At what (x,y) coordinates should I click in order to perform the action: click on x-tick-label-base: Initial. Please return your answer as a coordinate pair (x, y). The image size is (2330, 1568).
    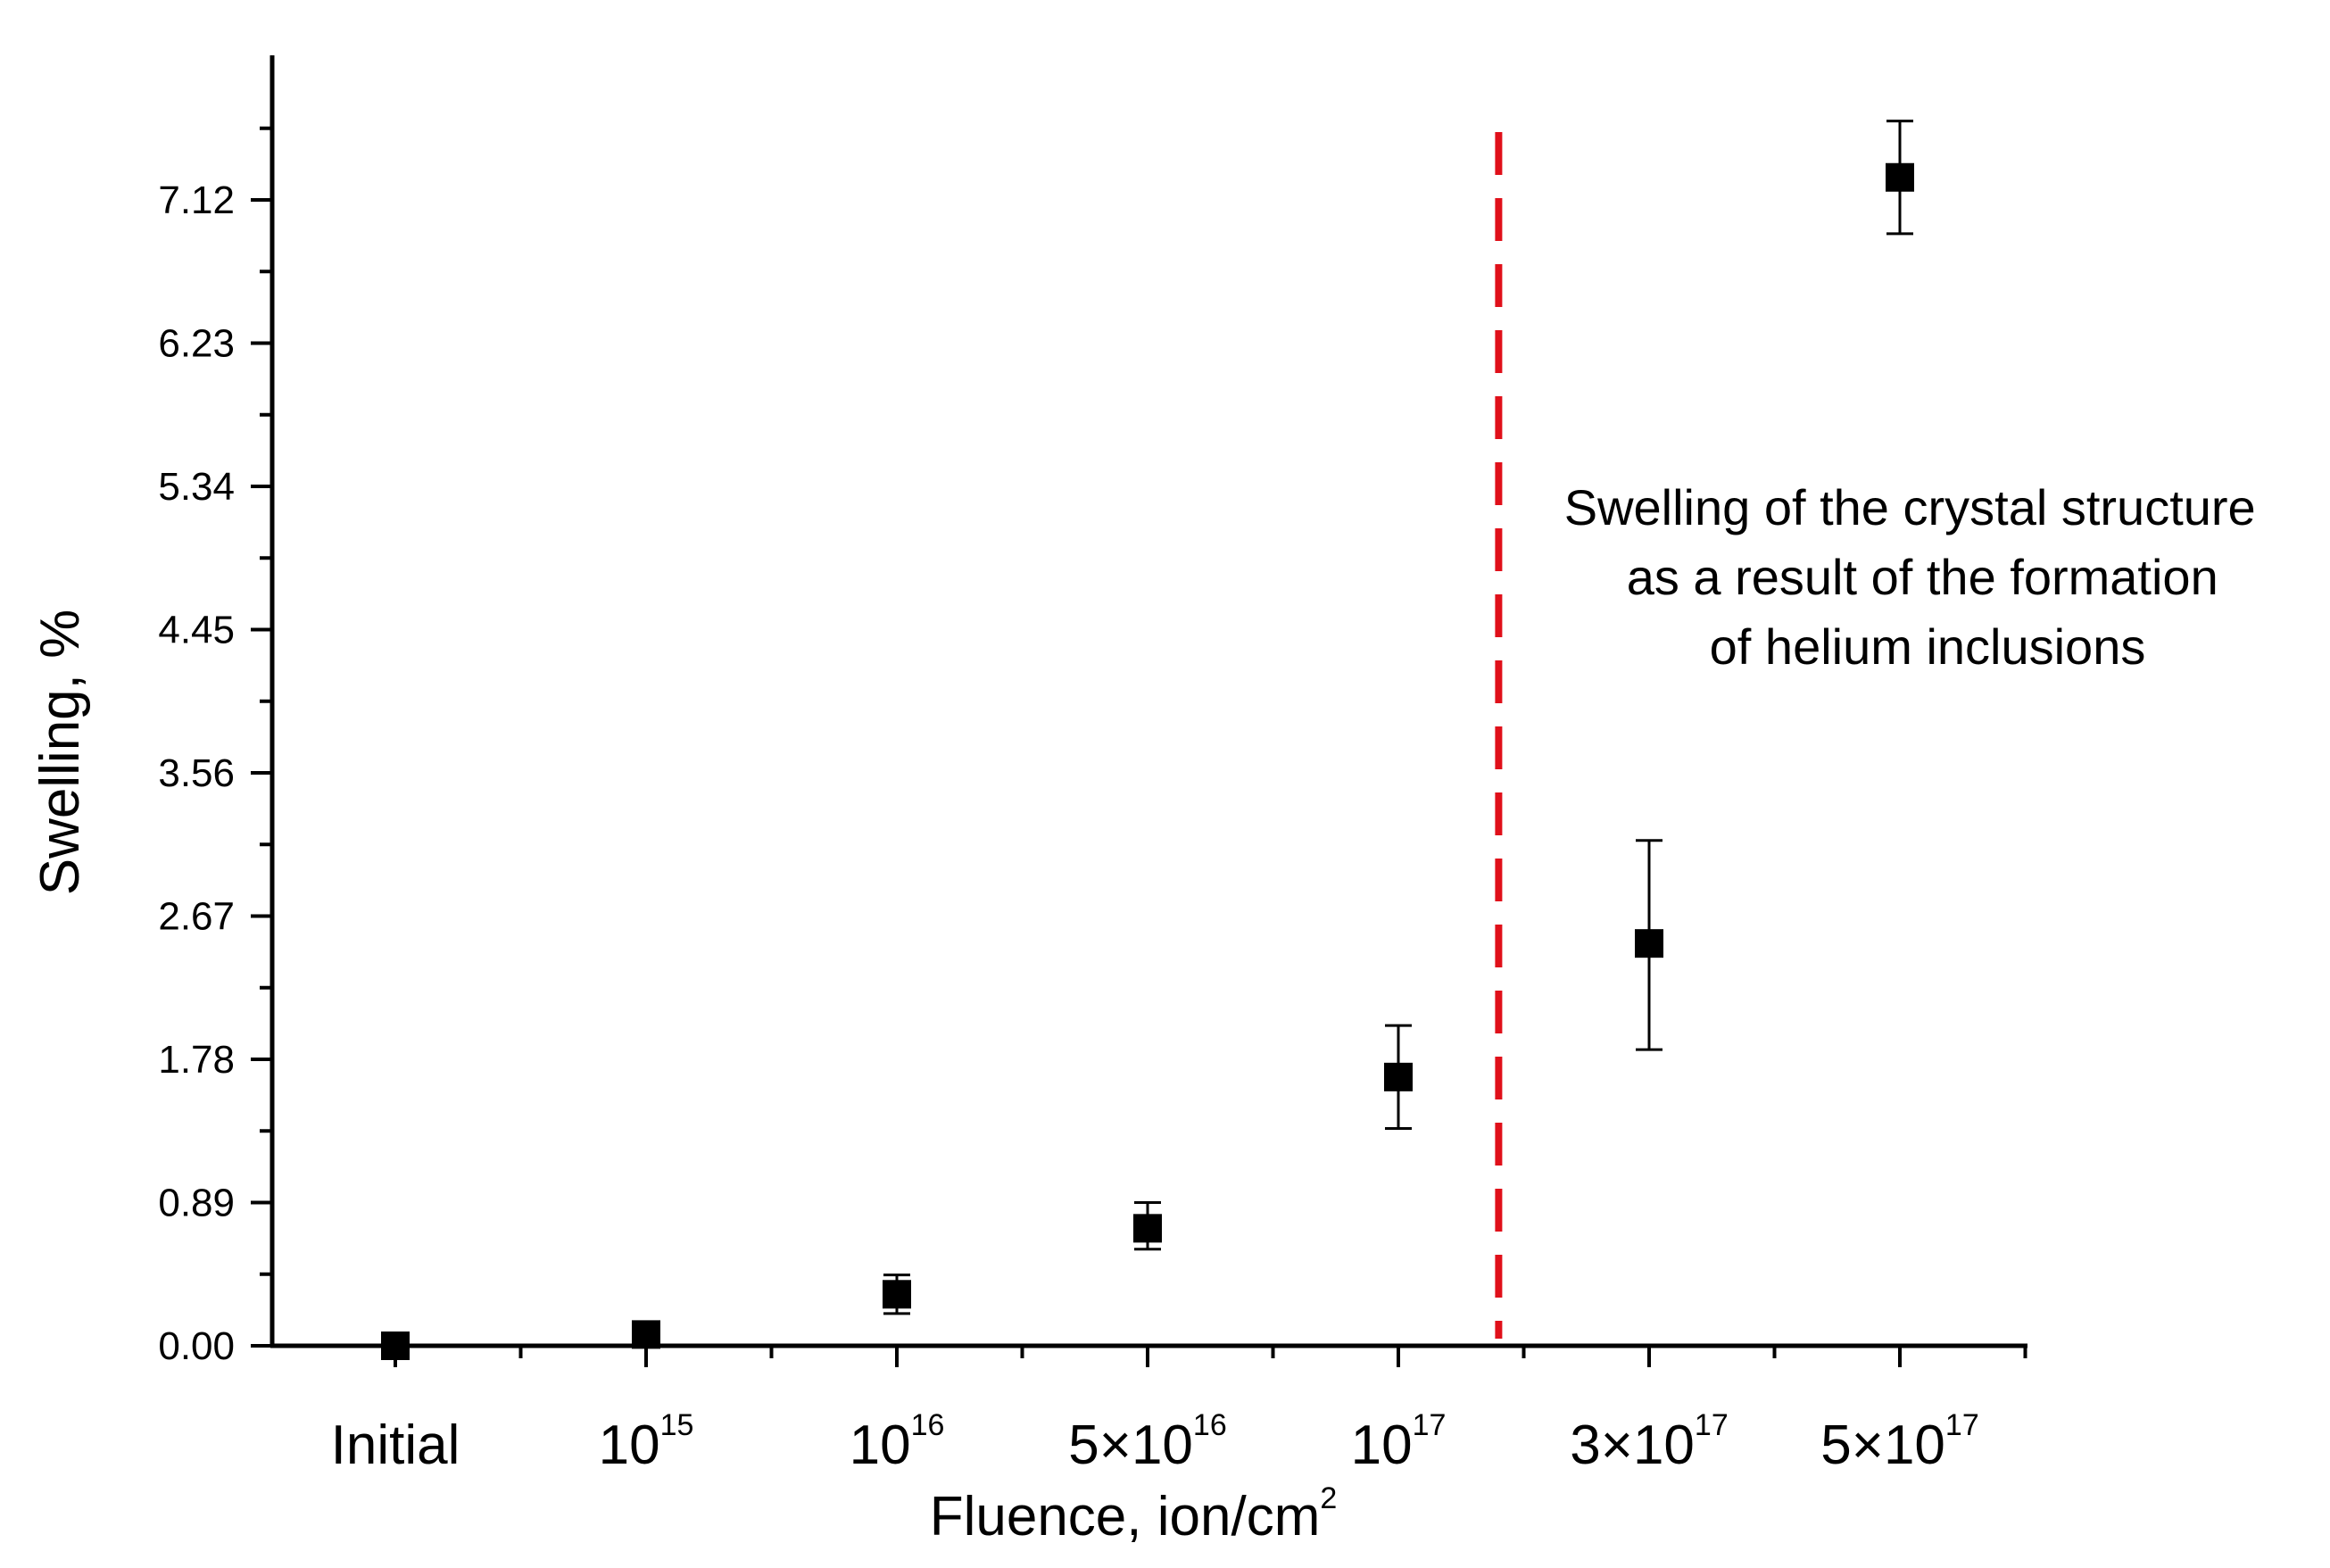
    Looking at the image, I should click on (395, 1445).